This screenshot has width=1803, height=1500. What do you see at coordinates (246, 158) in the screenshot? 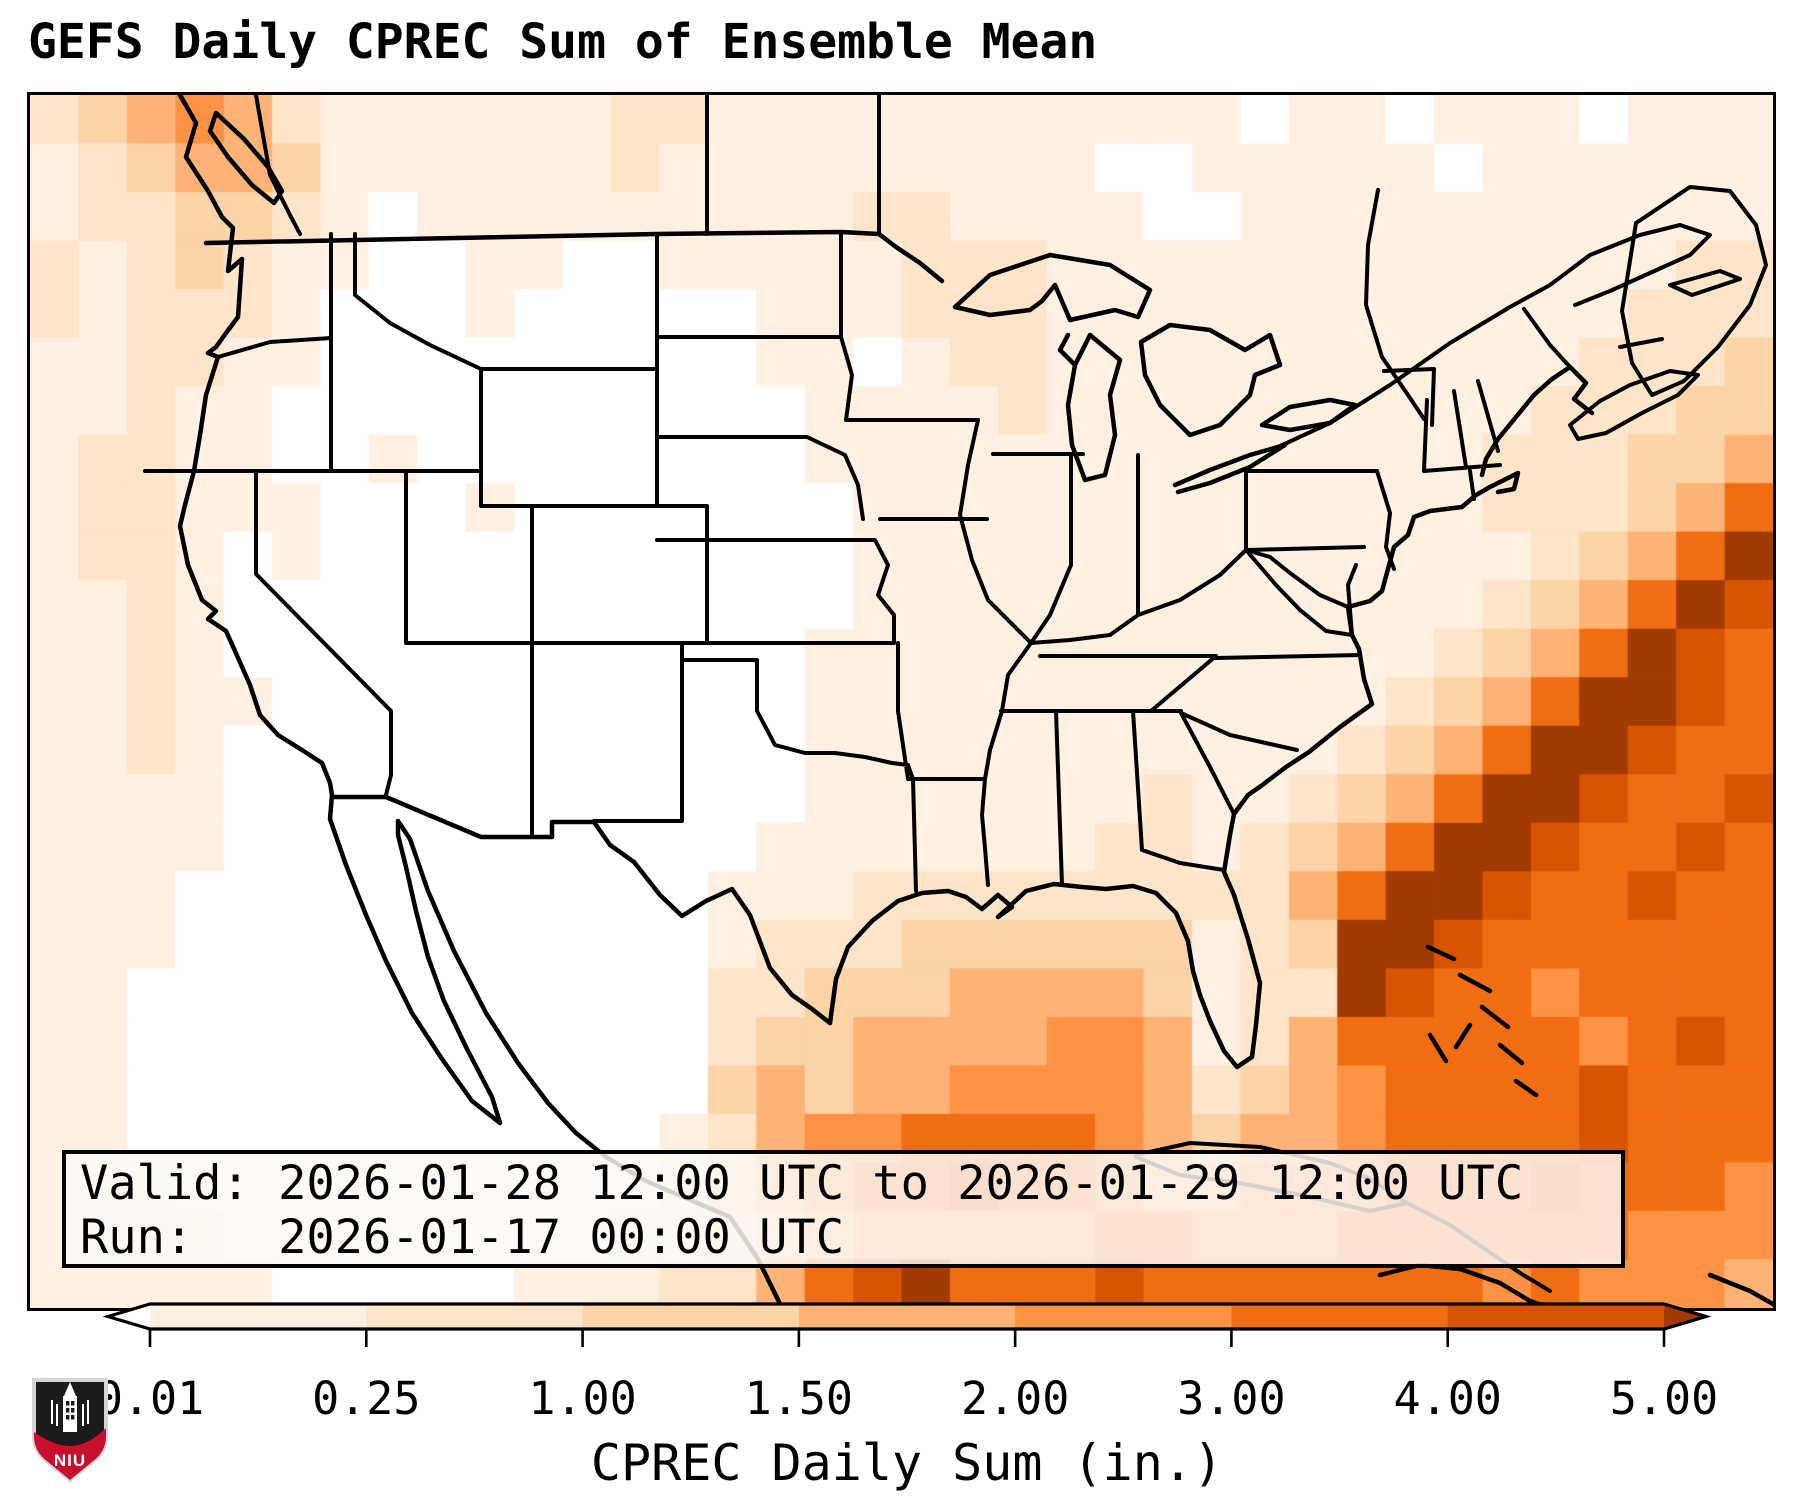
I see `vancouver-island-path` at bounding box center [246, 158].